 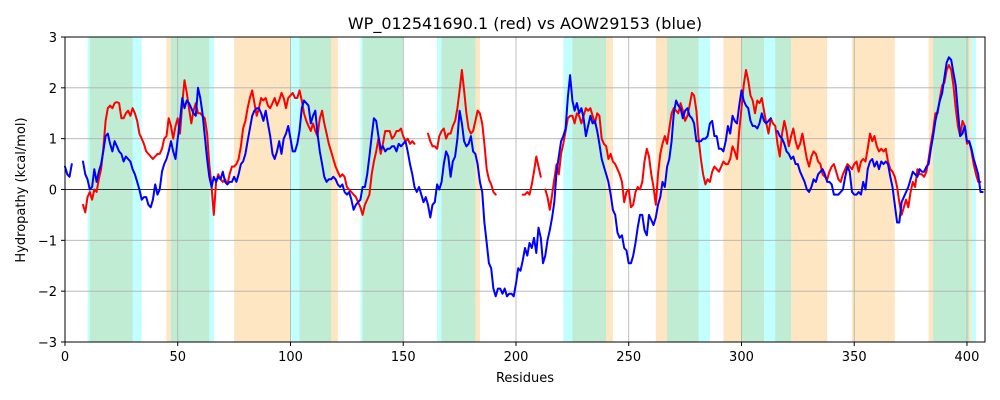 What do you see at coordinates (47, 343) in the screenshot?
I see `y-tick-label: −3` at bounding box center [47, 343].